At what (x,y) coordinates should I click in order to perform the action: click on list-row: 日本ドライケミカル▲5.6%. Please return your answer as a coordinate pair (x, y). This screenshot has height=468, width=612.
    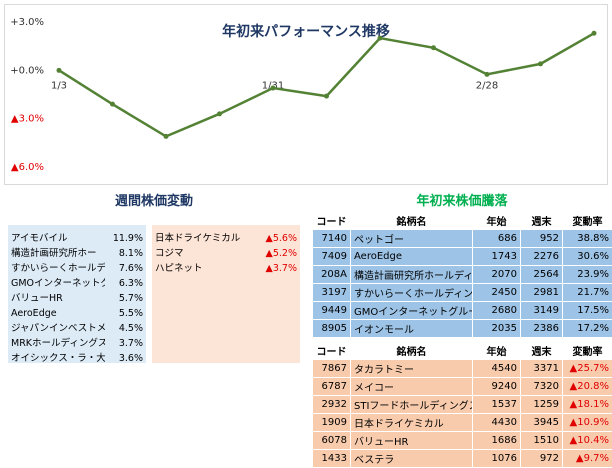
    Looking at the image, I should click on (226, 238).